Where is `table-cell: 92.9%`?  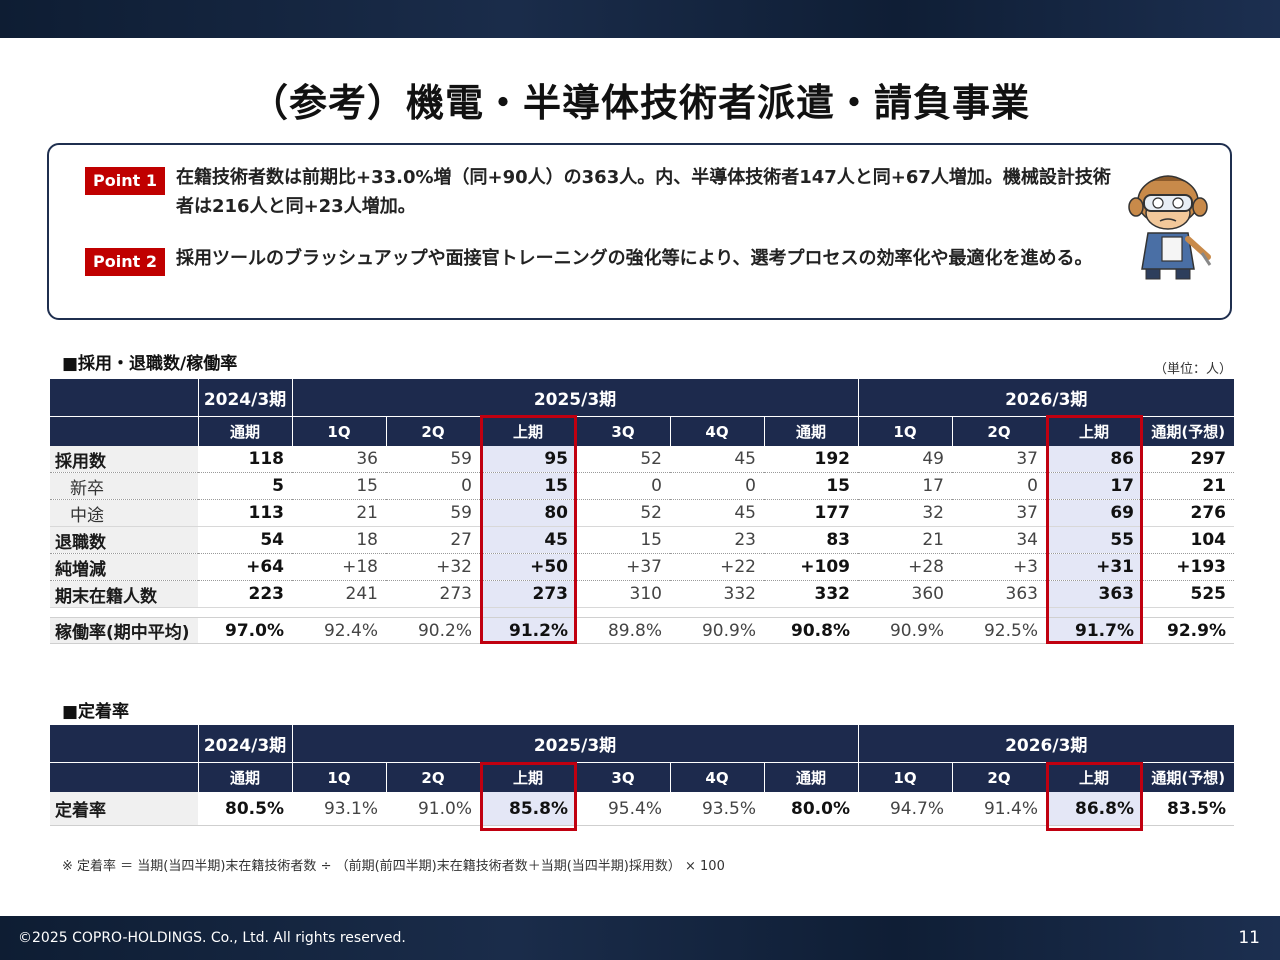
table-cell: 92.9% is located at coordinates (1188, 630).